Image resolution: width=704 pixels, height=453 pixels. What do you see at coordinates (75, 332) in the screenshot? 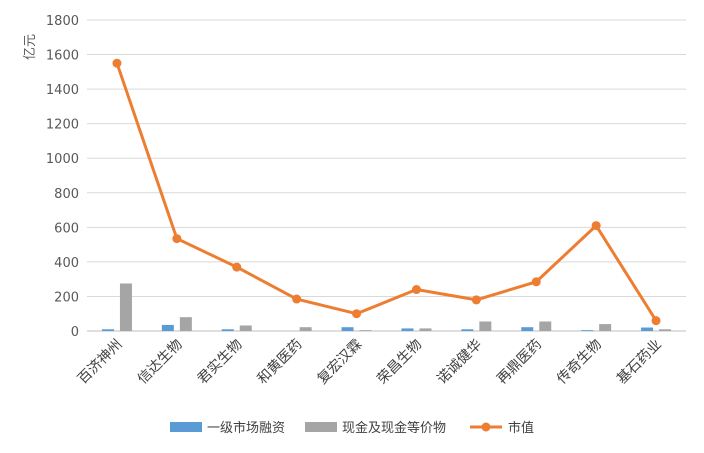
I see `y-tick-label: 0` at bounding box center [75, 332].